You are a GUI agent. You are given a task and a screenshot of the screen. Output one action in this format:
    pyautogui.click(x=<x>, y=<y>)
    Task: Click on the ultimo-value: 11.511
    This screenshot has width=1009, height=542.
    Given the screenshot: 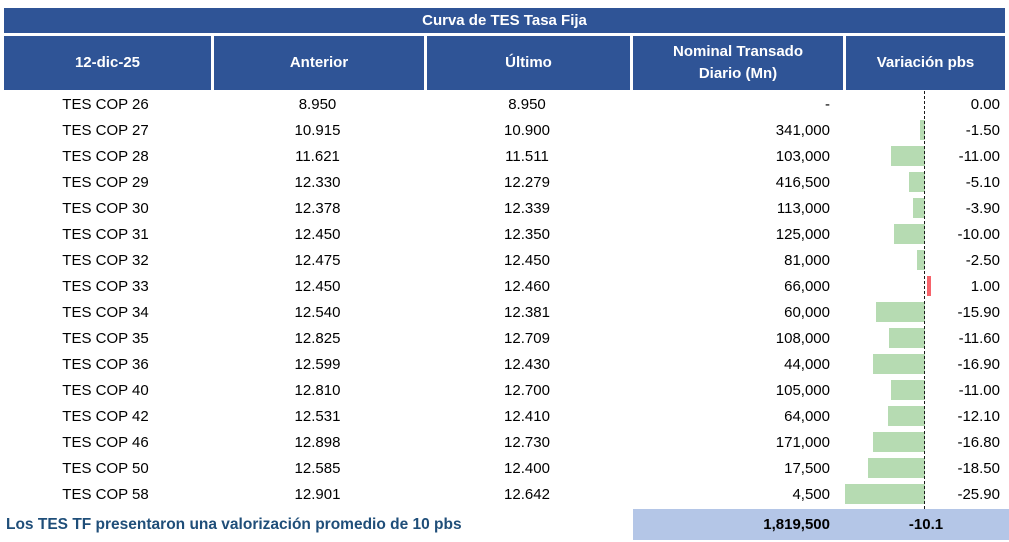 What is the action you would take?
    pyautogui.click(x=527, y=156)
    